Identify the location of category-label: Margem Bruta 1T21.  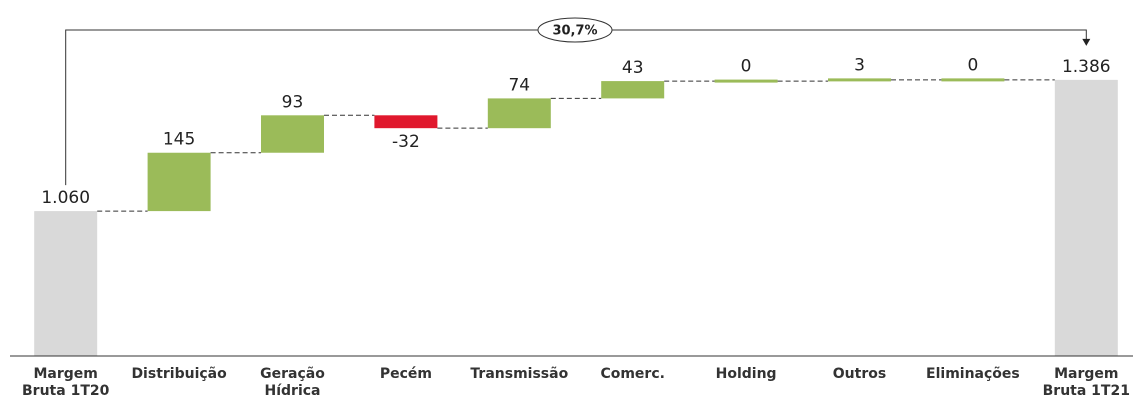
(1086, 382).